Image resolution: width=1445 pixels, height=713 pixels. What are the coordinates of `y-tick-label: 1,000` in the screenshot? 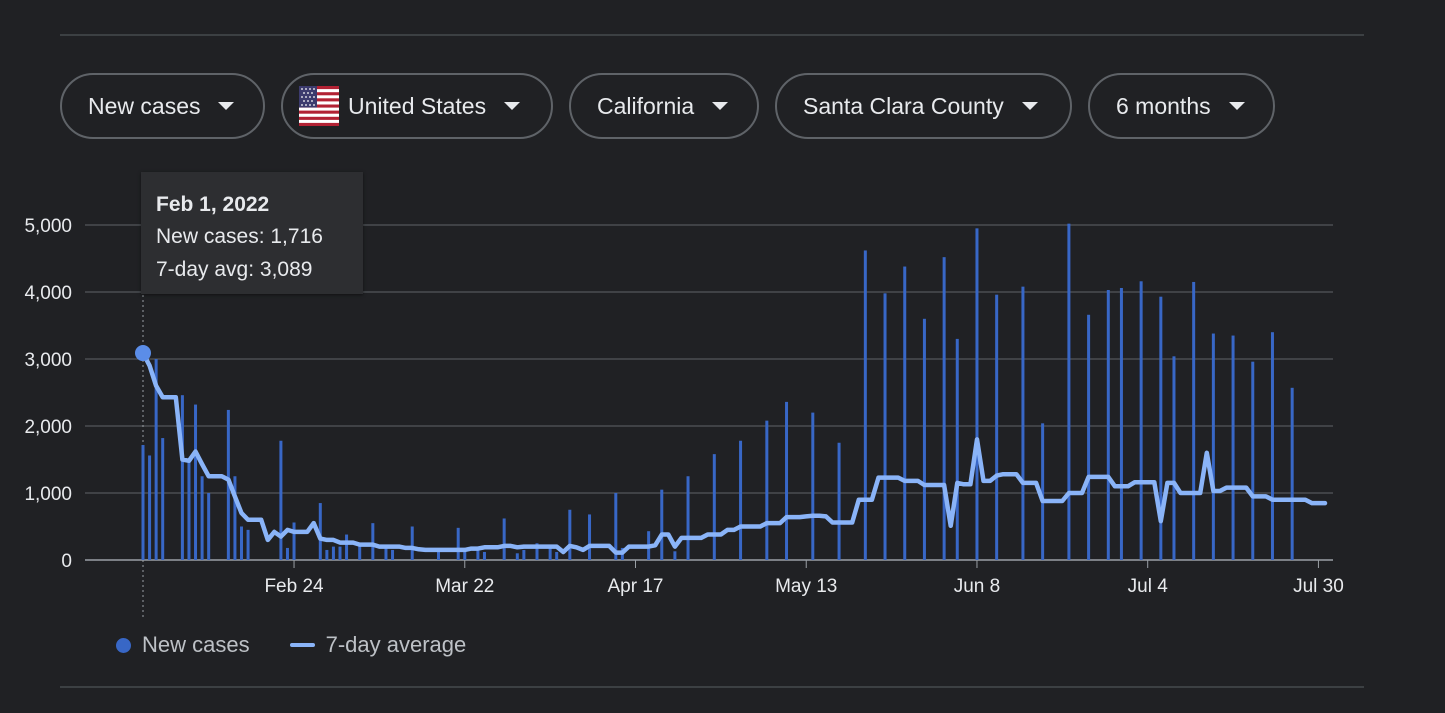 It's located at (48, 494).